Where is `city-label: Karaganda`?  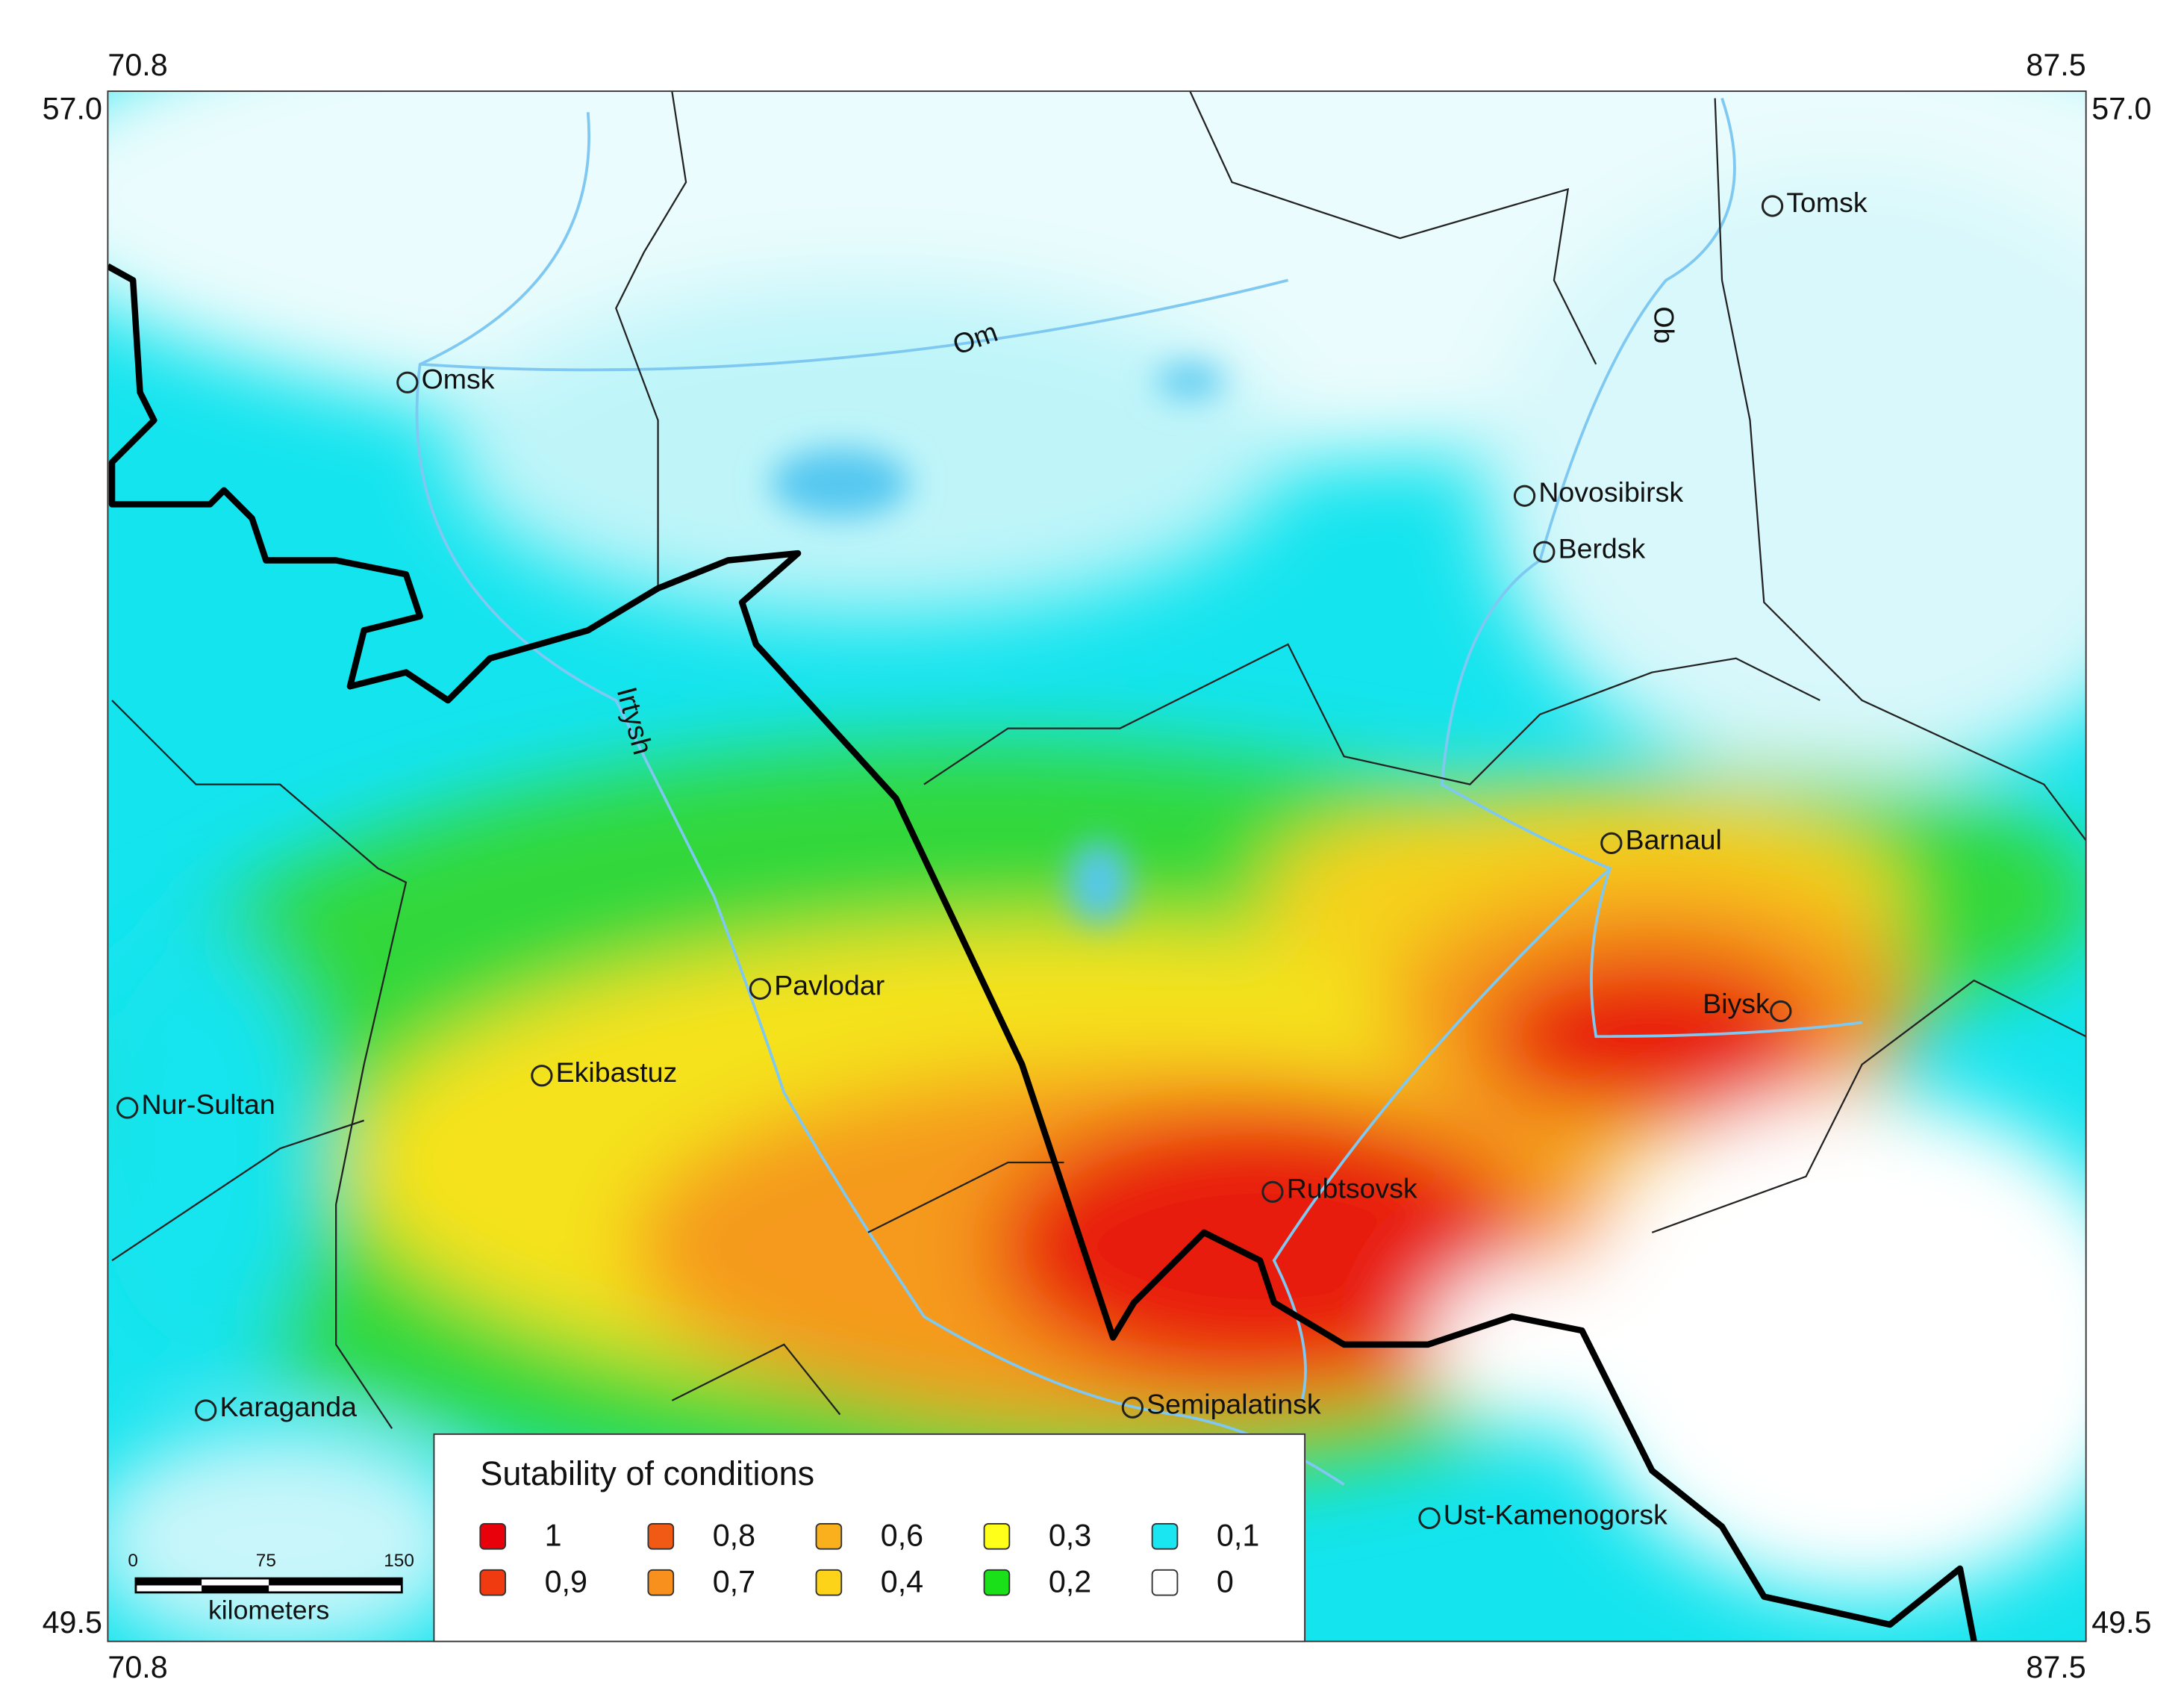
city-label: Karaganda is located at coordinates (288, 1406).